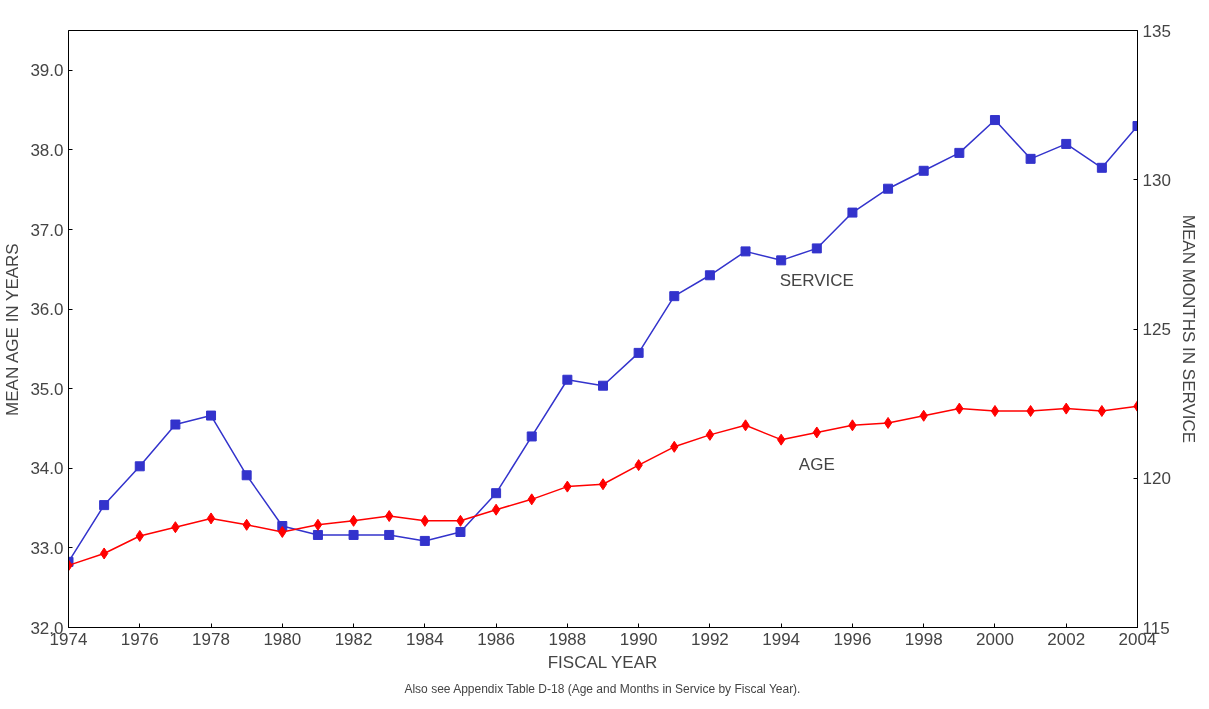 The height and width of the screenshot is (709, 1209). Describe the element at coordinates (602, 688) in the screenshot. I see `text: Also see Appendix Table D-18 (Age and Months in Service by Fiscal Year).` at that location.